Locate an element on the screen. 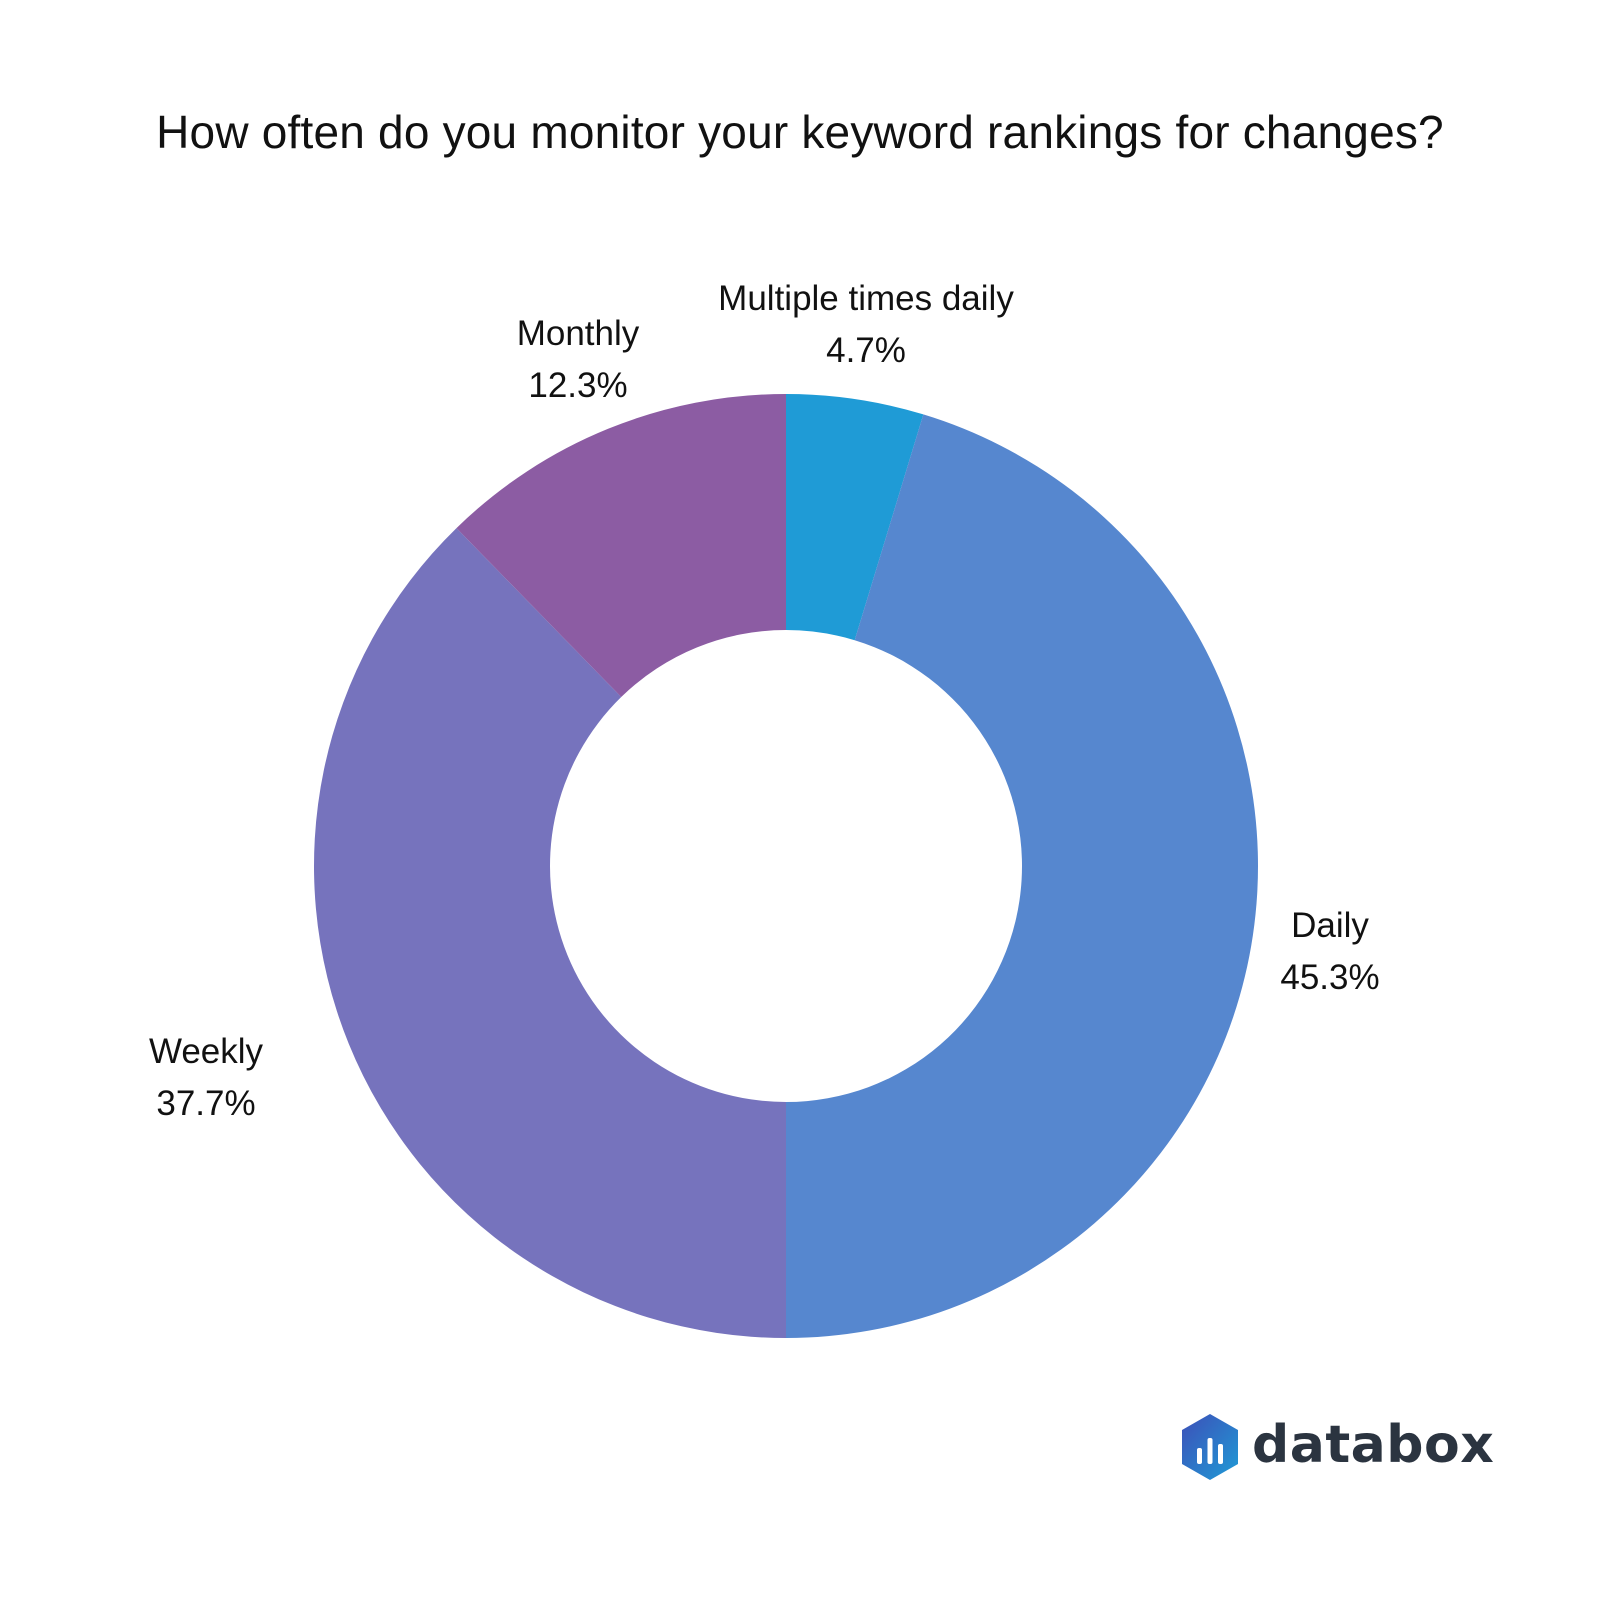 The image size is (1600, 1600). databox-logo-icon is located at coordinates (1210, 1447).